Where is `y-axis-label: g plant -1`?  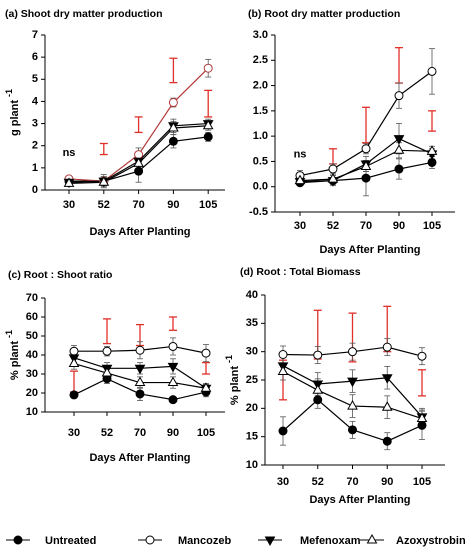 y-axis-label: g plant -1 is located at coordinates (12, 112).